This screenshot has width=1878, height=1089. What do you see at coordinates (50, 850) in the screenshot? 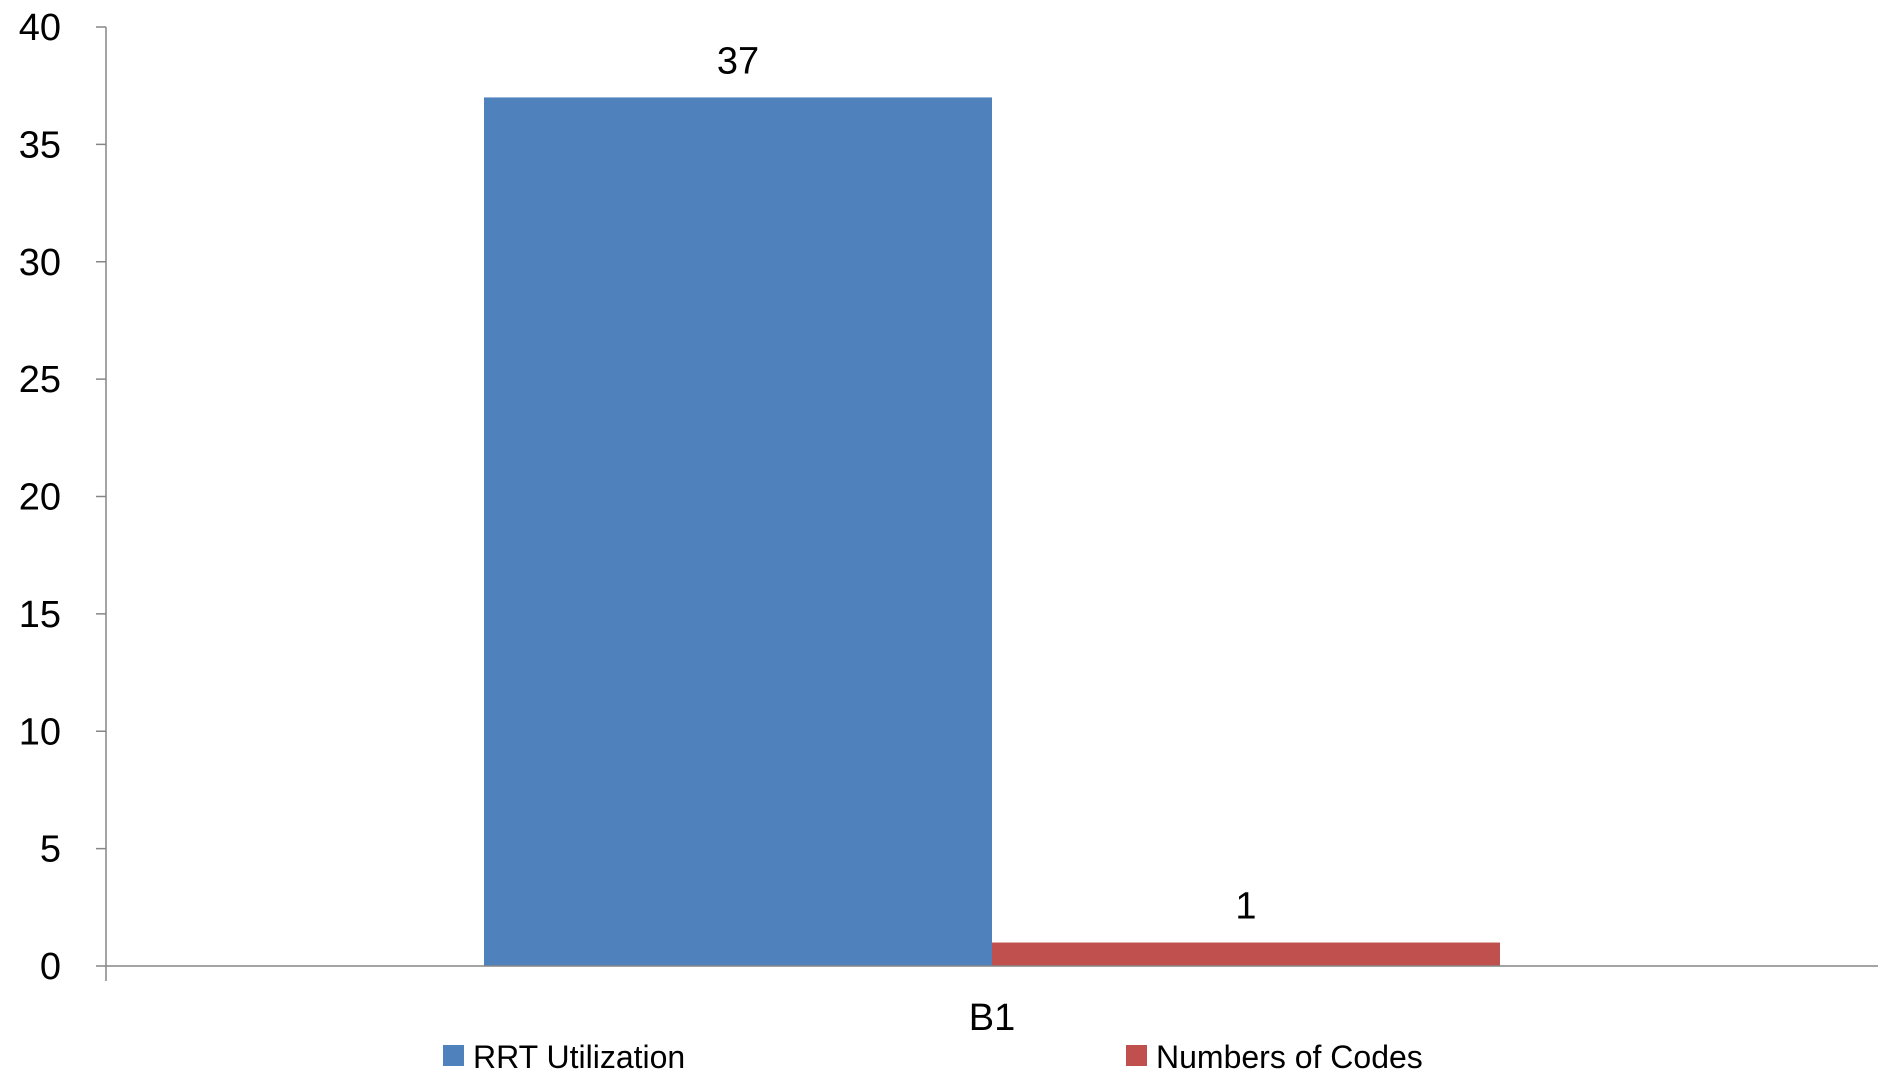
I see `y-tick-label: 5` at bounding box center [50, 850].